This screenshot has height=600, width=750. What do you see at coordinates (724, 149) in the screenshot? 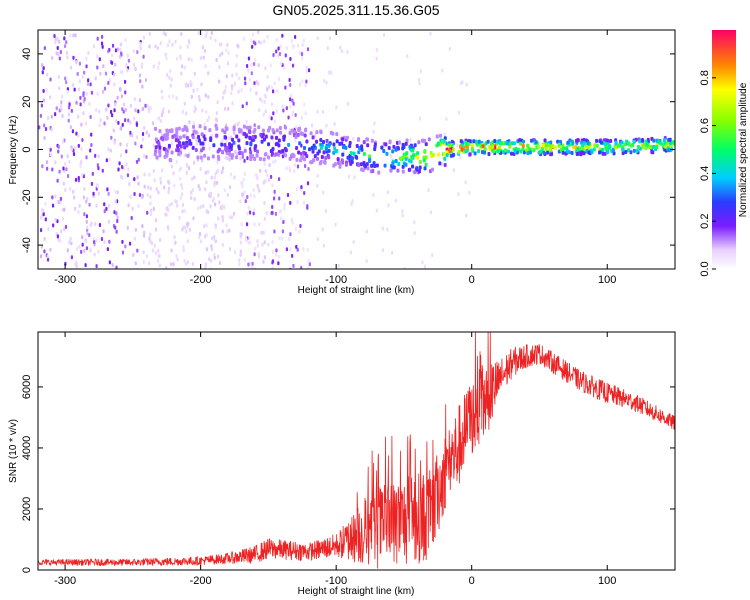
I see `colorbar-gradient` at bounding box center [724, 149].